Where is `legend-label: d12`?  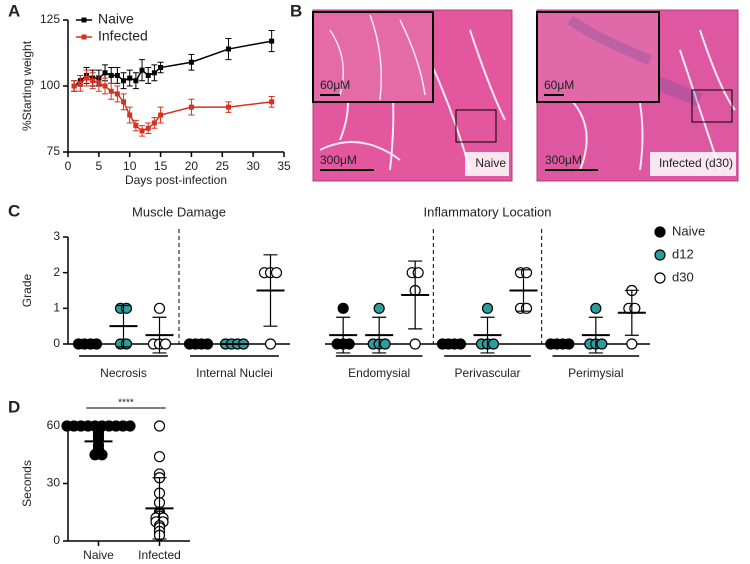
legend-label: d12 is located at coordinates (683, 253).